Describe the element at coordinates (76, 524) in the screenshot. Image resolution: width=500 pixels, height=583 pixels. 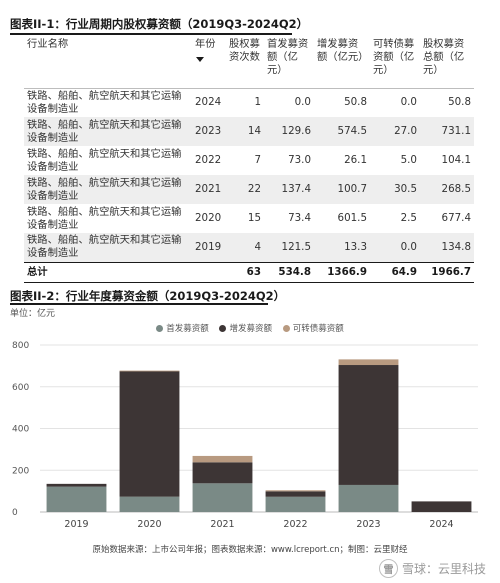
I see `x-tick-label: 2019` at that location.